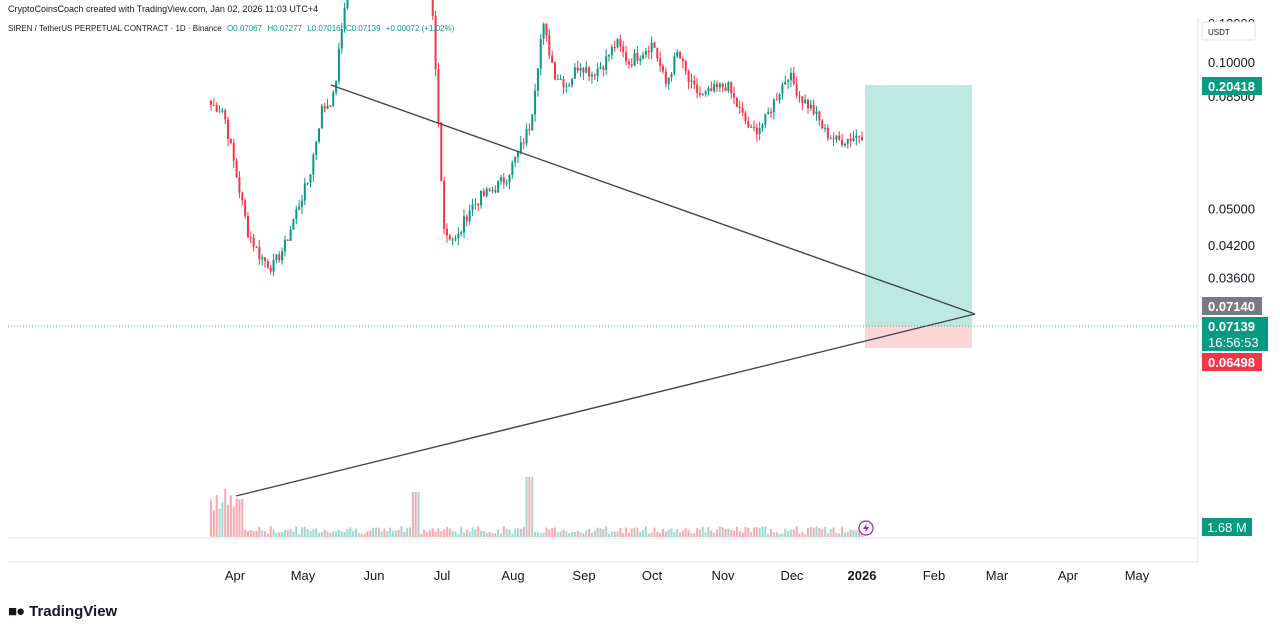  I want to click on tradingview-logo-icon: ■●, so click(16, 611).